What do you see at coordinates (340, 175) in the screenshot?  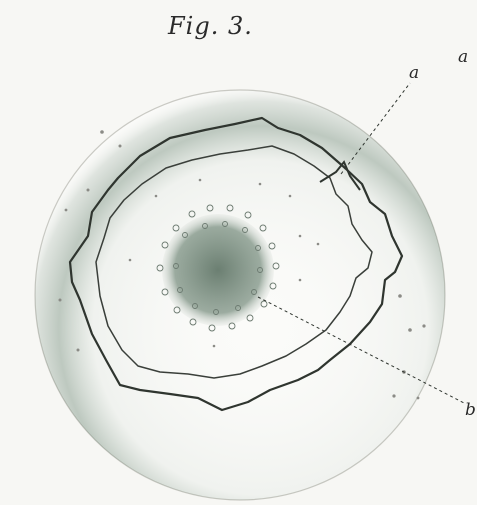 I see `membrane-notch` at bounding box center [340, 175].